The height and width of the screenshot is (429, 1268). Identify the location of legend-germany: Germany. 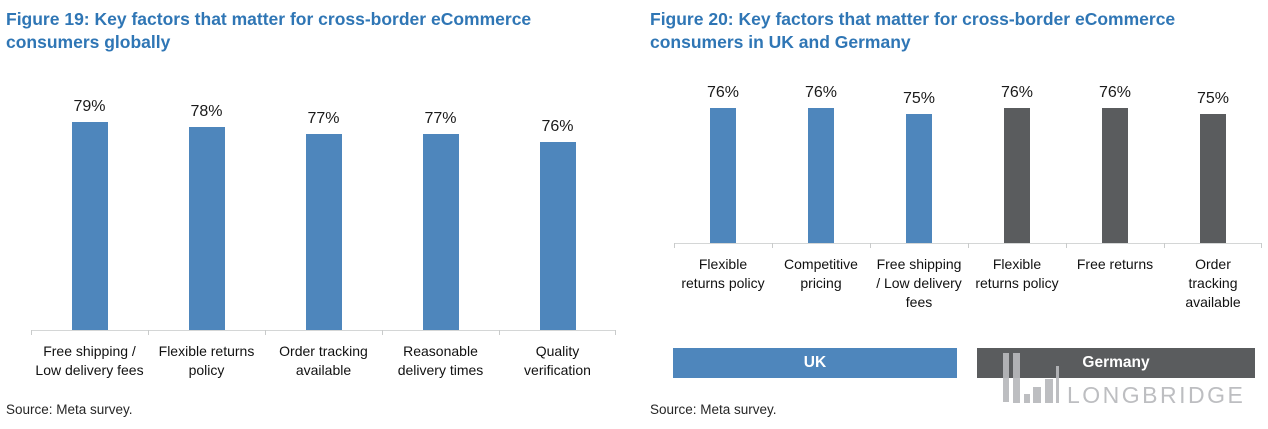
(1116, 363).